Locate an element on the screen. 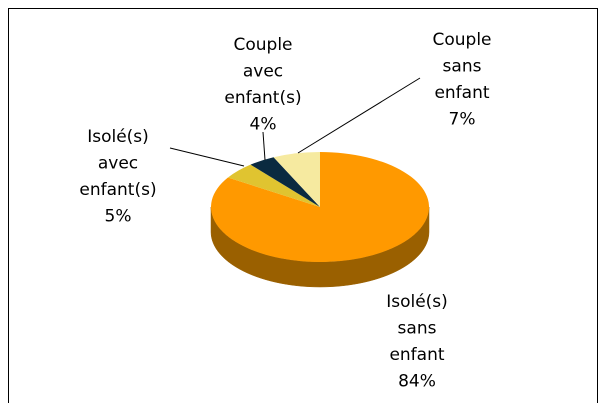 The width and height of the screenshot is (606, 403). category-label: Couple sans enfant is located at coordinates (461, 66).